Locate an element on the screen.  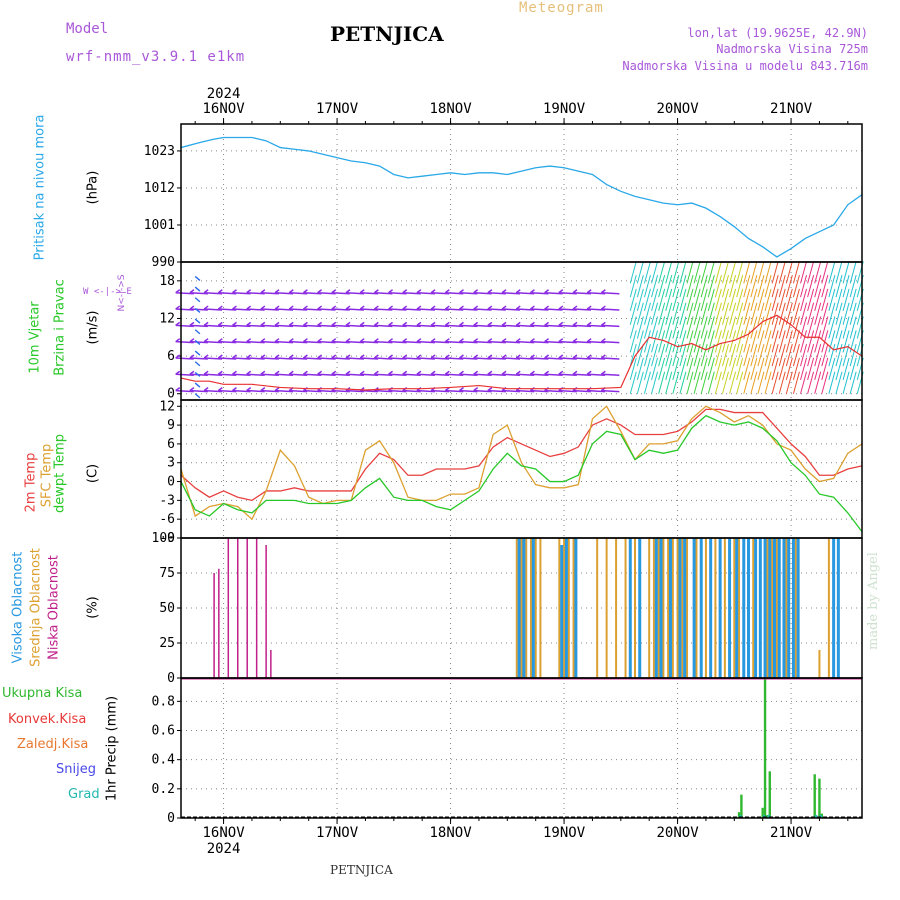
y-tick-label: 25 is located at coordinates (167, 643).